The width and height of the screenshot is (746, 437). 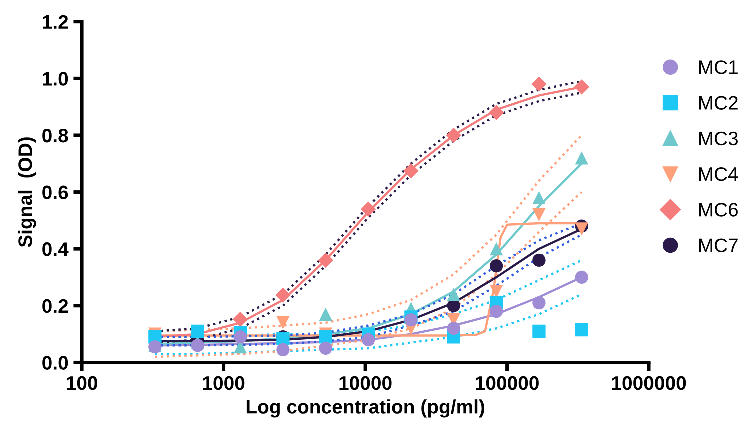 I want to click on y-tick-label: 0.0, so click(x=55, y=363).